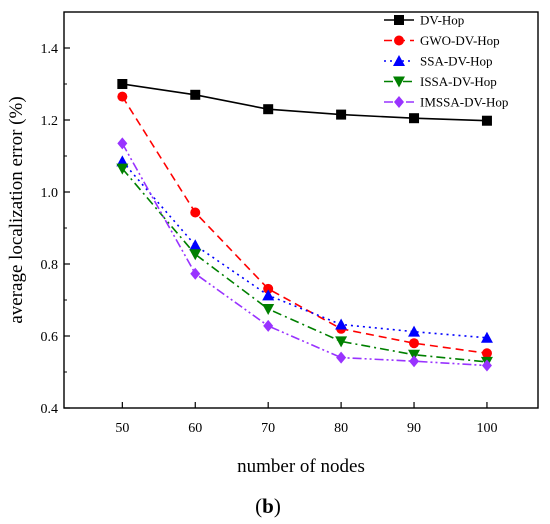  What do you see at coordinates (50, 337) in the screenshot?
I see `y-tick-label-1: 0.6` at bounding box center [50, 337].